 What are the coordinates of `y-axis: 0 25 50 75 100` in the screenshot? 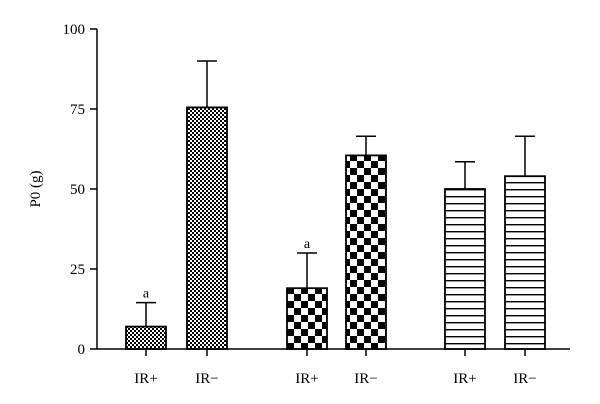 It's located at (80, 190).